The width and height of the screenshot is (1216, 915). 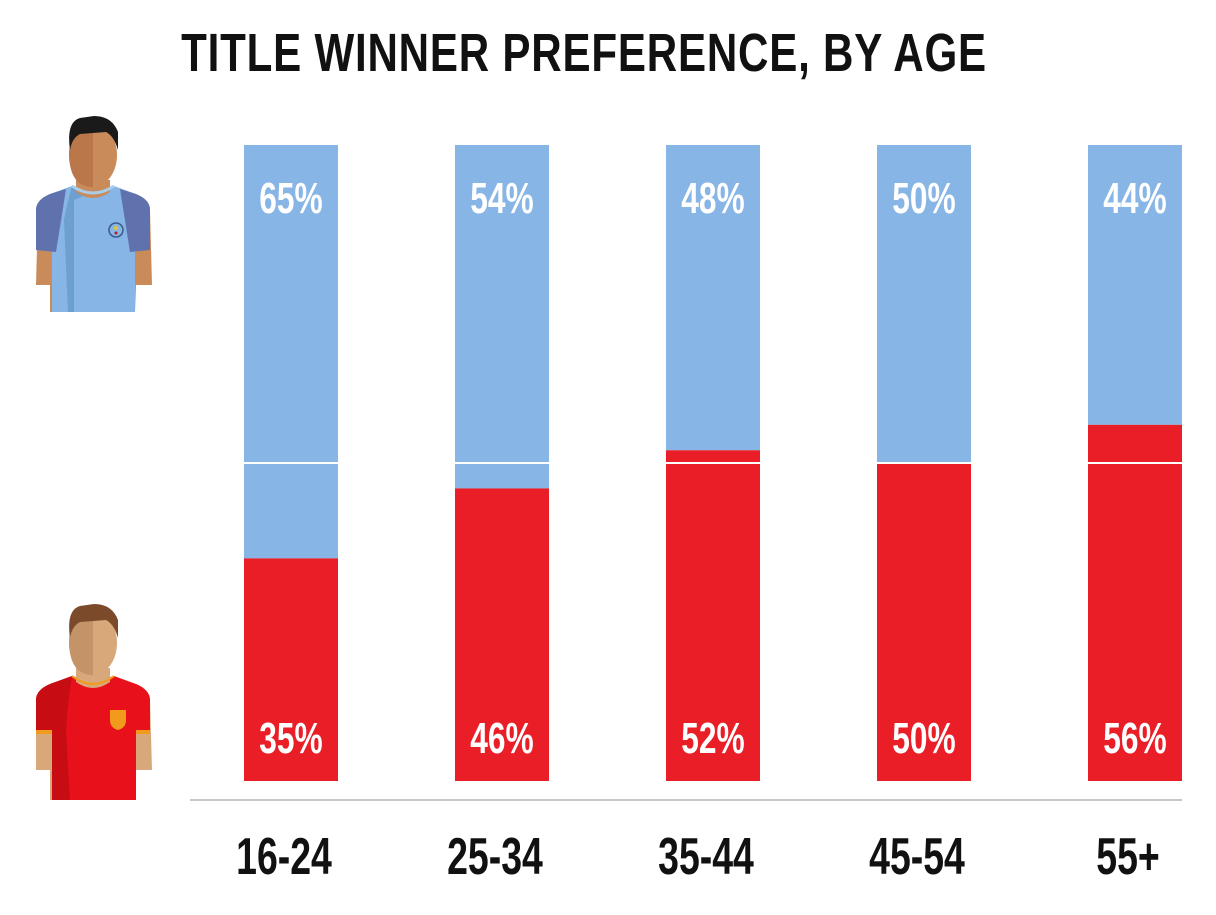 What do you see at coordinates (712, 738) in the screenshot?
I see `data-label-bottom: 52%` at bounding box center [712, 738].